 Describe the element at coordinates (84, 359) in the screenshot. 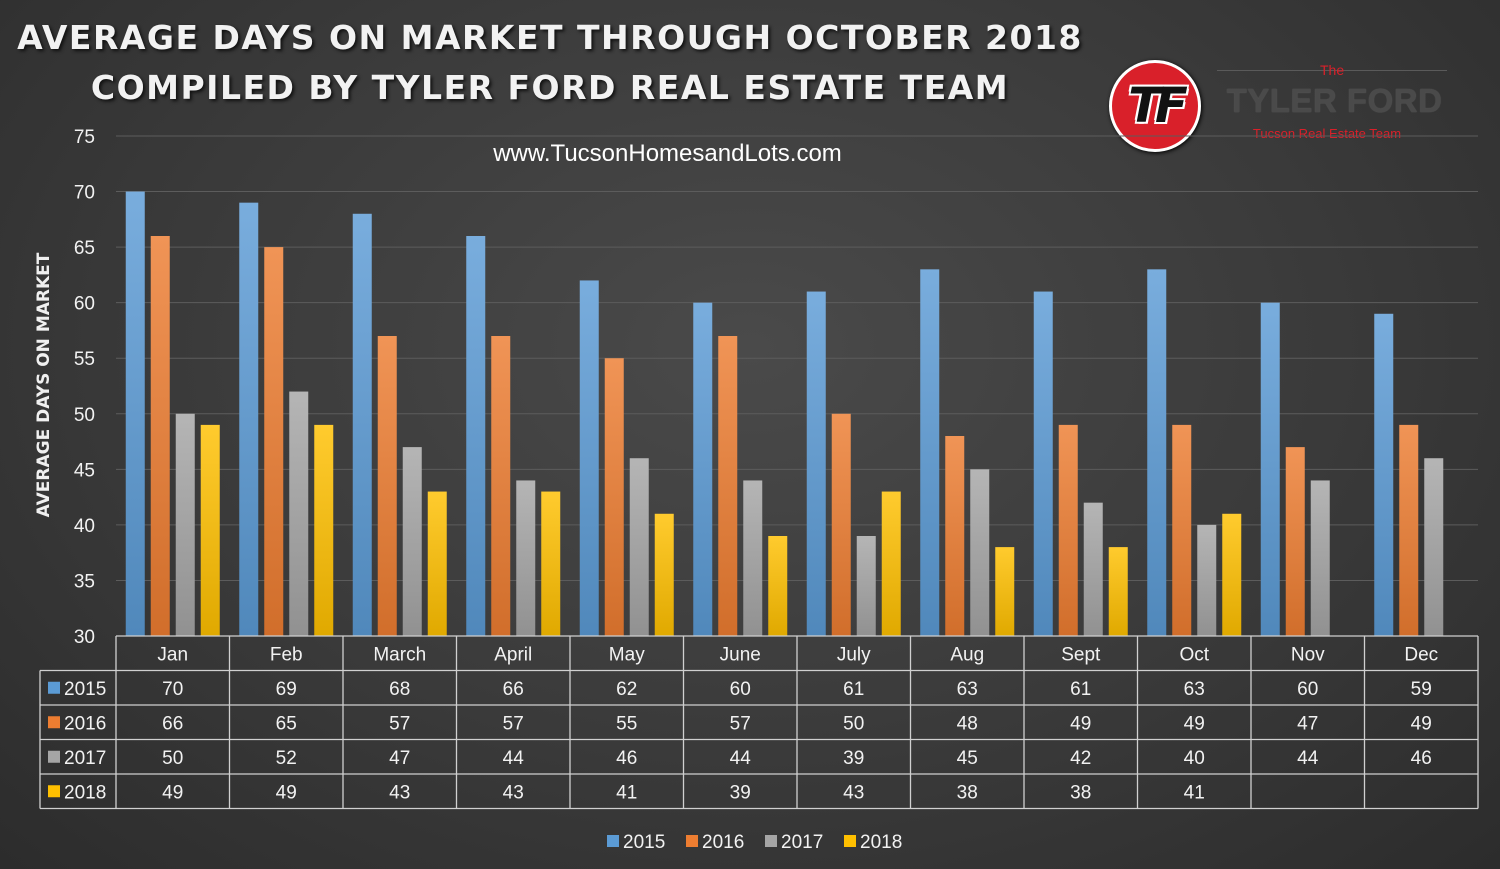

I see `y-tick-label: 55` at that location.